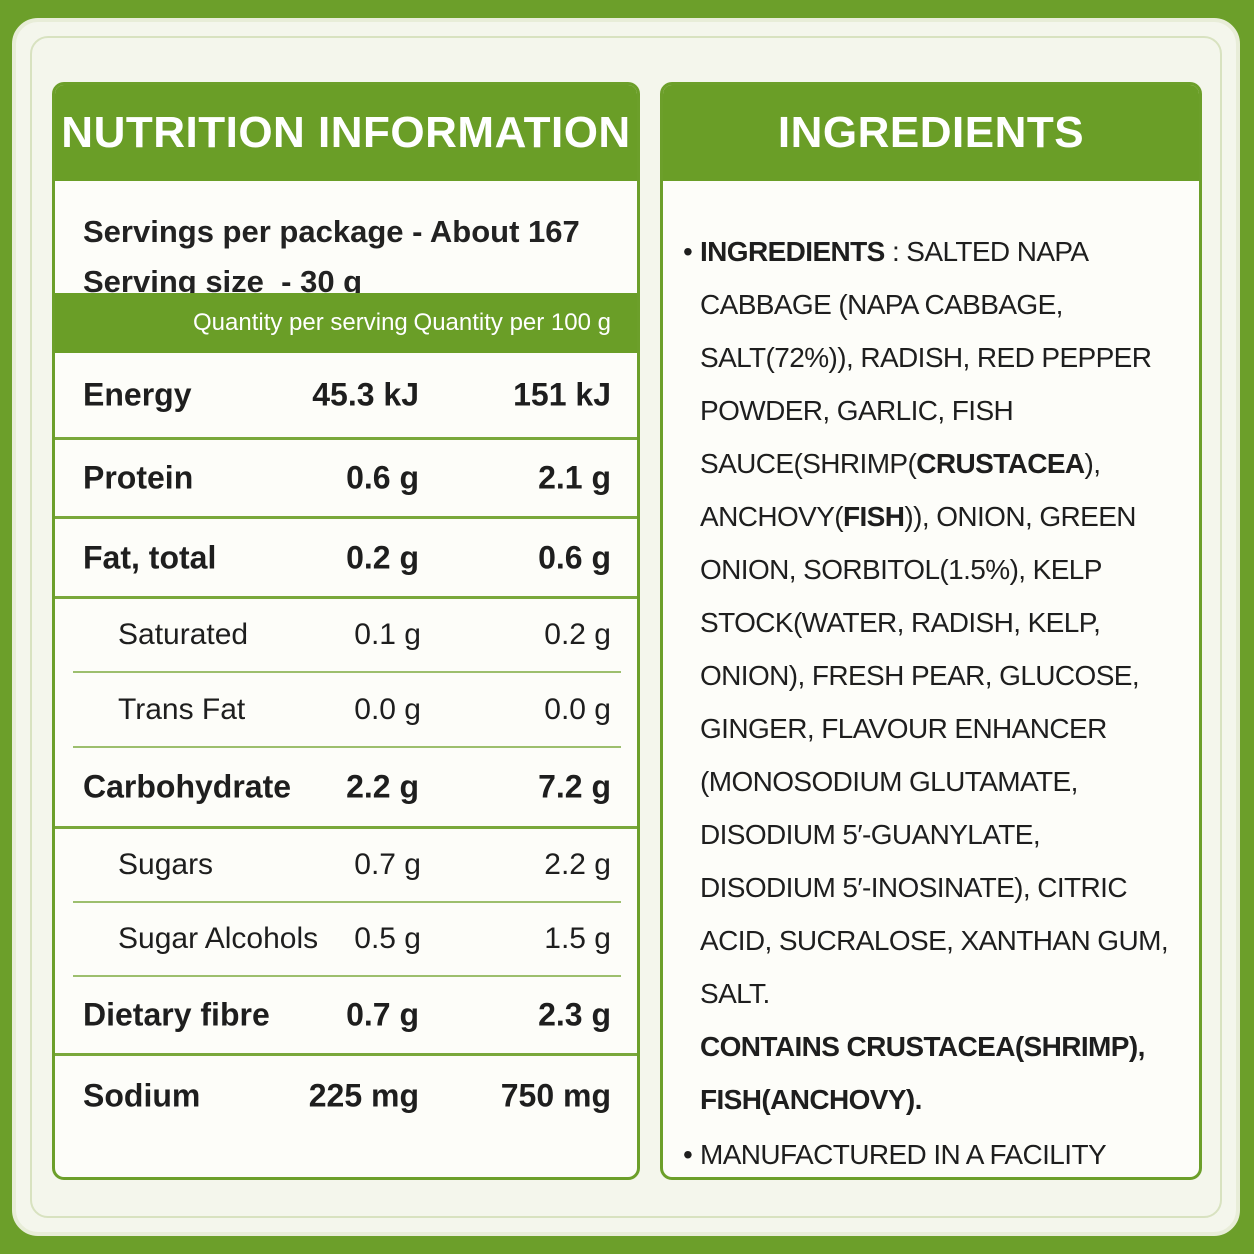 The height and width of the screenshot is (1254, 1254). I want to click on nutrition-row: Sodium 225 mg 750 mg, so click(346, 1096).